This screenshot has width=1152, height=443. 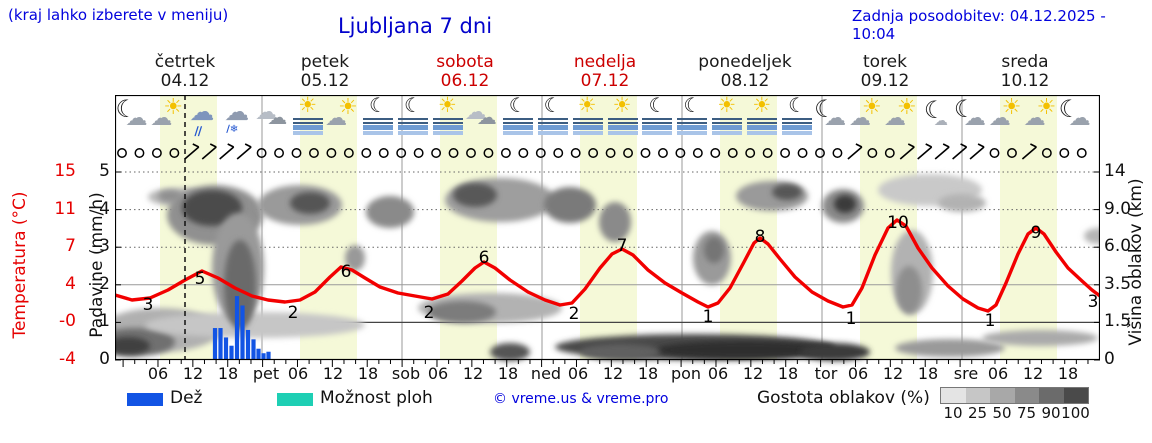 What do you see at coordinates (148, 305) in the screenshot?
I see `temperature-value-label: 3` at bounding box center [148, 305].